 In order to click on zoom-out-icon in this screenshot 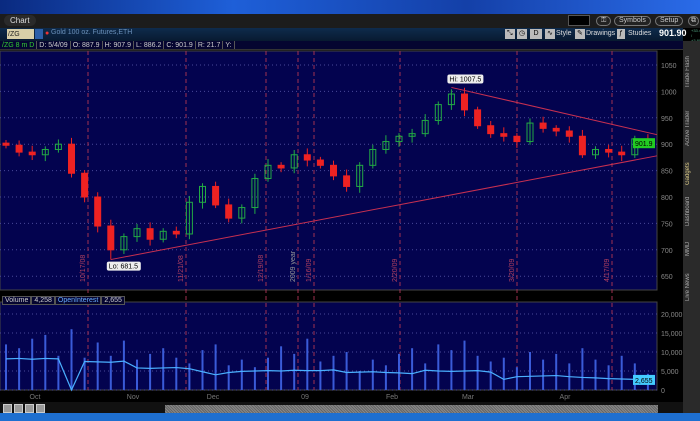, I will do `click(29, 408)`.